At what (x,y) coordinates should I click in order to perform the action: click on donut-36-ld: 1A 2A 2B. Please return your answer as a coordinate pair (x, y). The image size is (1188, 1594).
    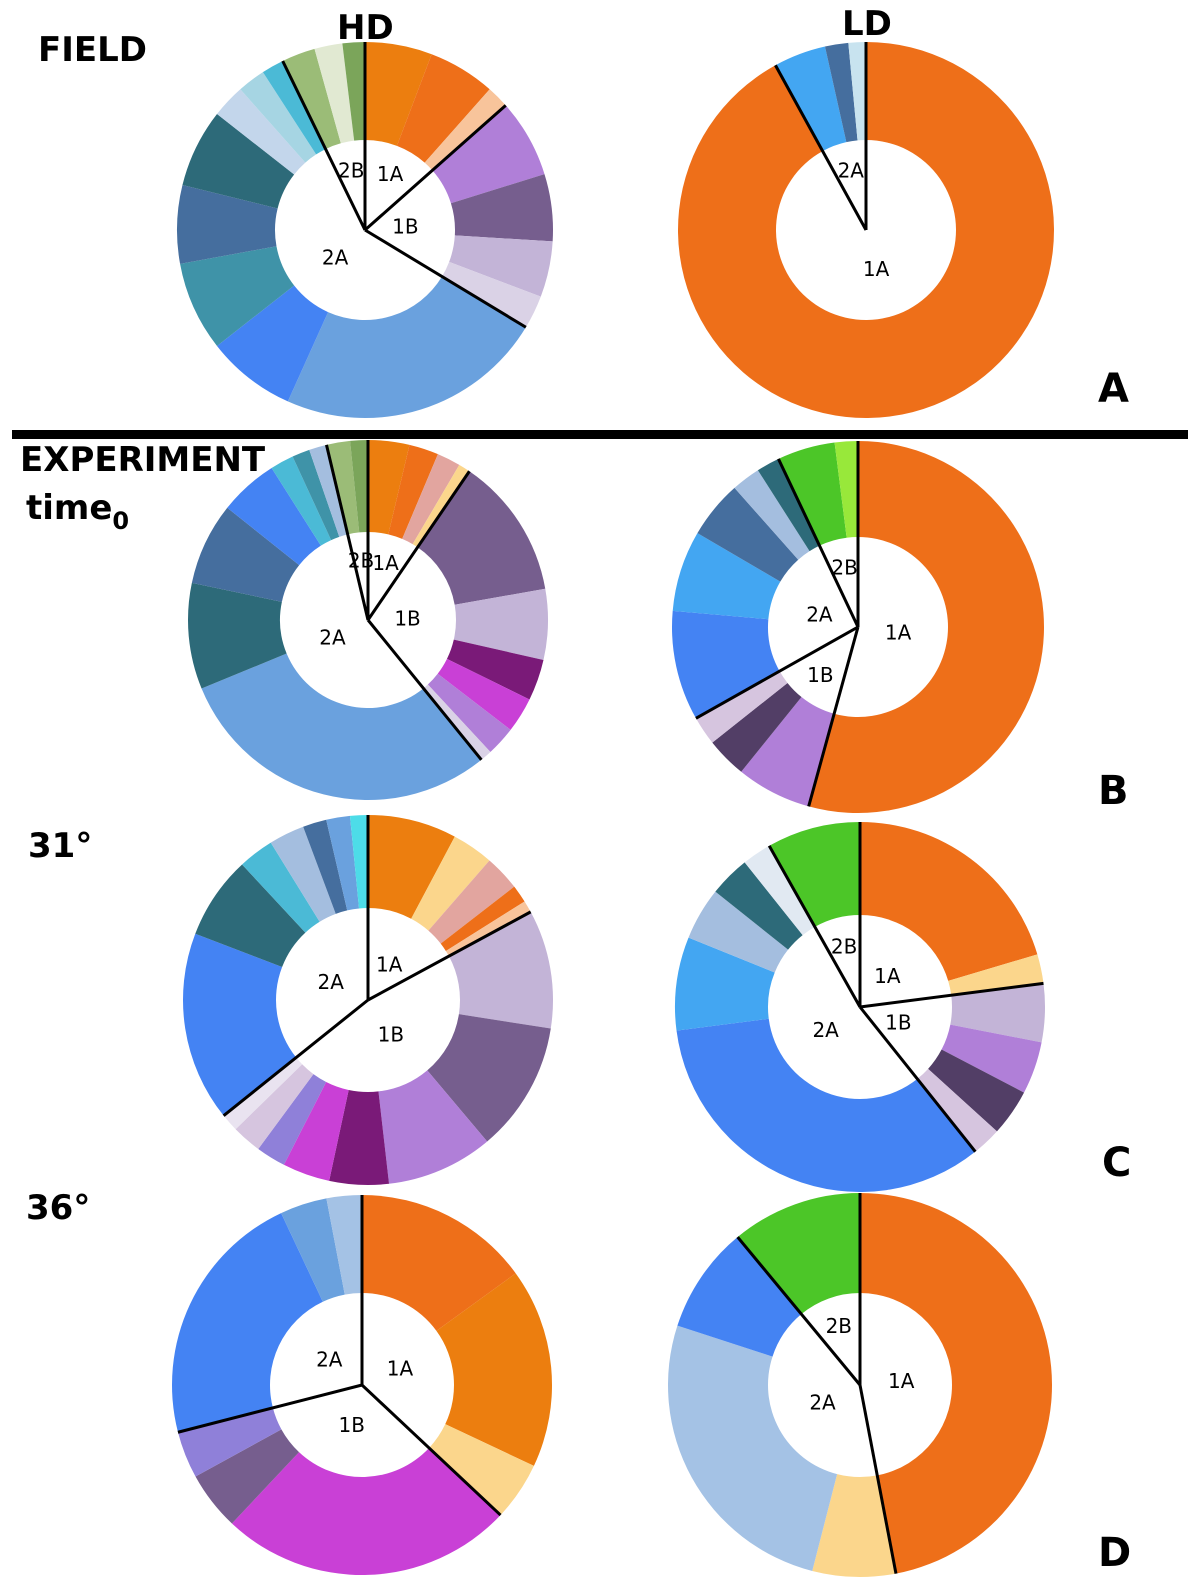
    Looking at the image, I should click on (860, 1385).